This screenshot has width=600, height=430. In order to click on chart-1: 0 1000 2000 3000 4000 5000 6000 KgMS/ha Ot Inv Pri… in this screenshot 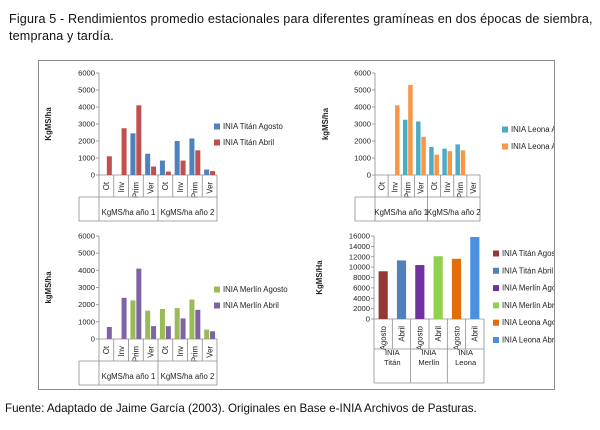, I will do `click(163, 145)`.